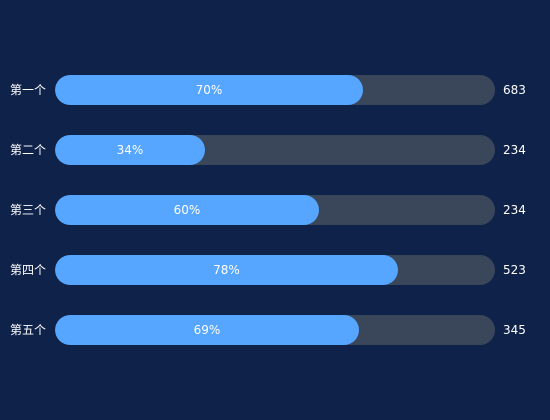  I want to click on category-label: 第五个, so click(28, 330).